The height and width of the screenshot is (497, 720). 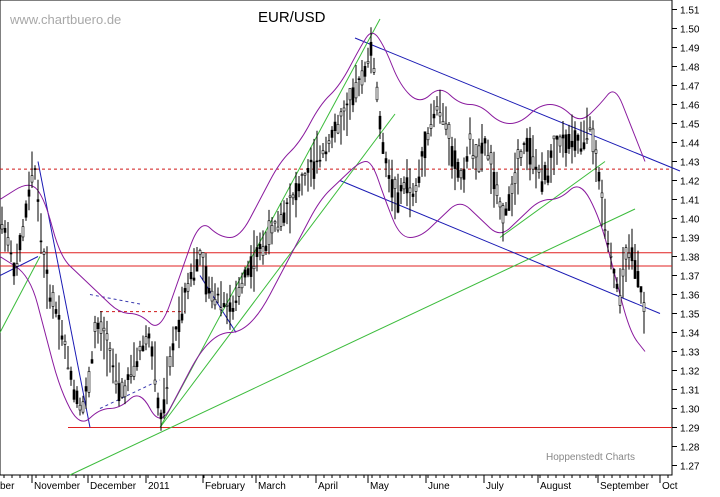 What do you see at coordinates (670, 486) in the screenshot?
I see `x-tick-label: Oct` at bounding box center [670, 486].